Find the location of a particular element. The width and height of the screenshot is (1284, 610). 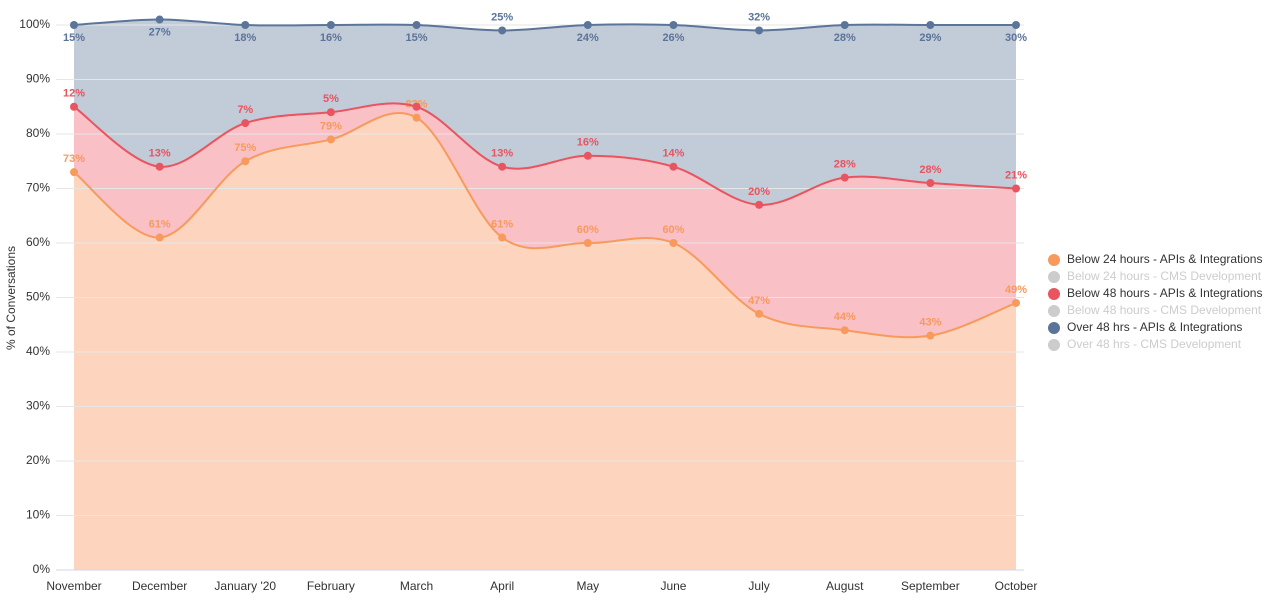

x-tick-label: April is located at coordinates (502, 586).